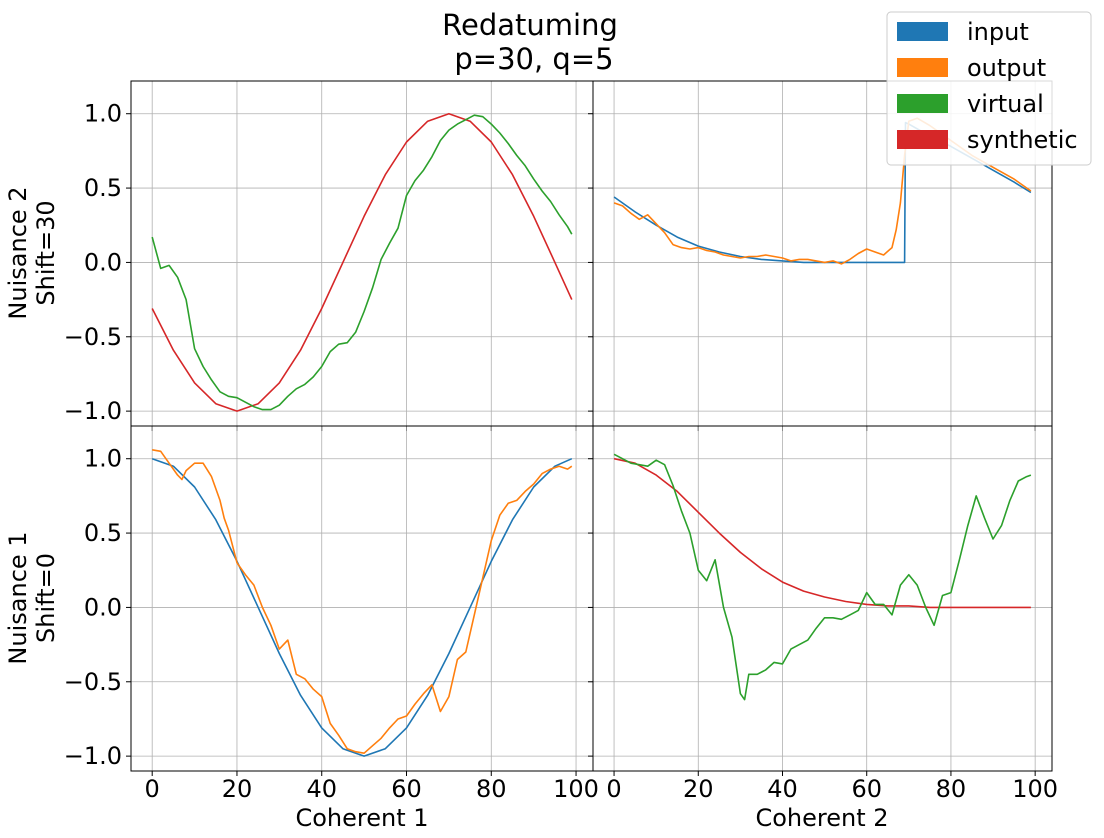 Image resolution: width=1104 pixels, height=838 pixels. What do you see at coordinates (922, 31) in the screenshot?
I see `legend-swatch-input` at bounding box center [922, 31].